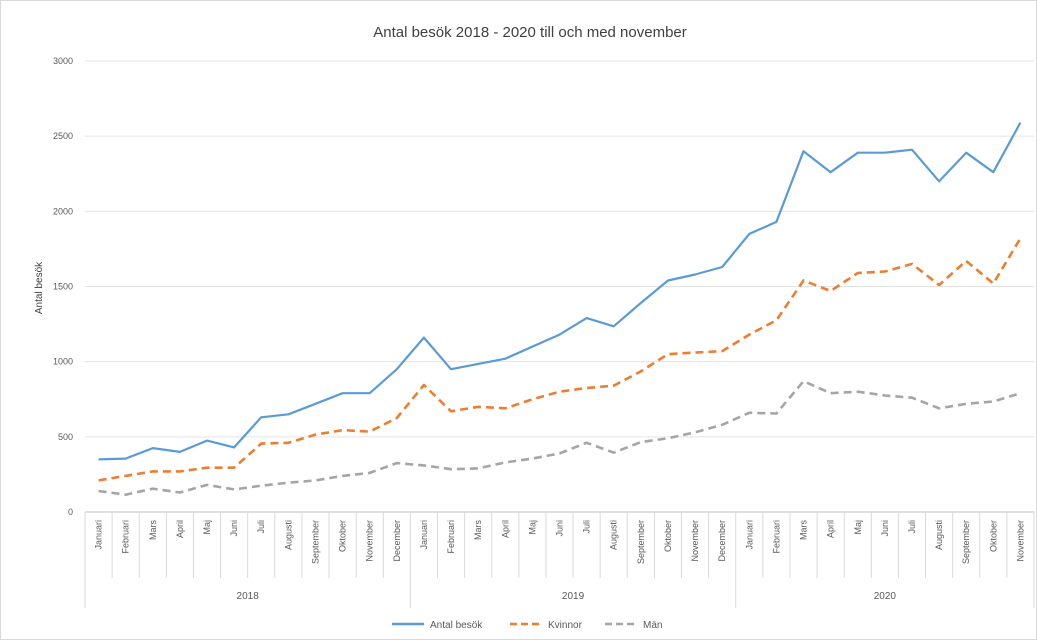 The height and width of the screenshot is (640, 1037). Describe the element at coordinates (63, 136) in the screenshot. I see `y-tick-label: 2500` at that location.